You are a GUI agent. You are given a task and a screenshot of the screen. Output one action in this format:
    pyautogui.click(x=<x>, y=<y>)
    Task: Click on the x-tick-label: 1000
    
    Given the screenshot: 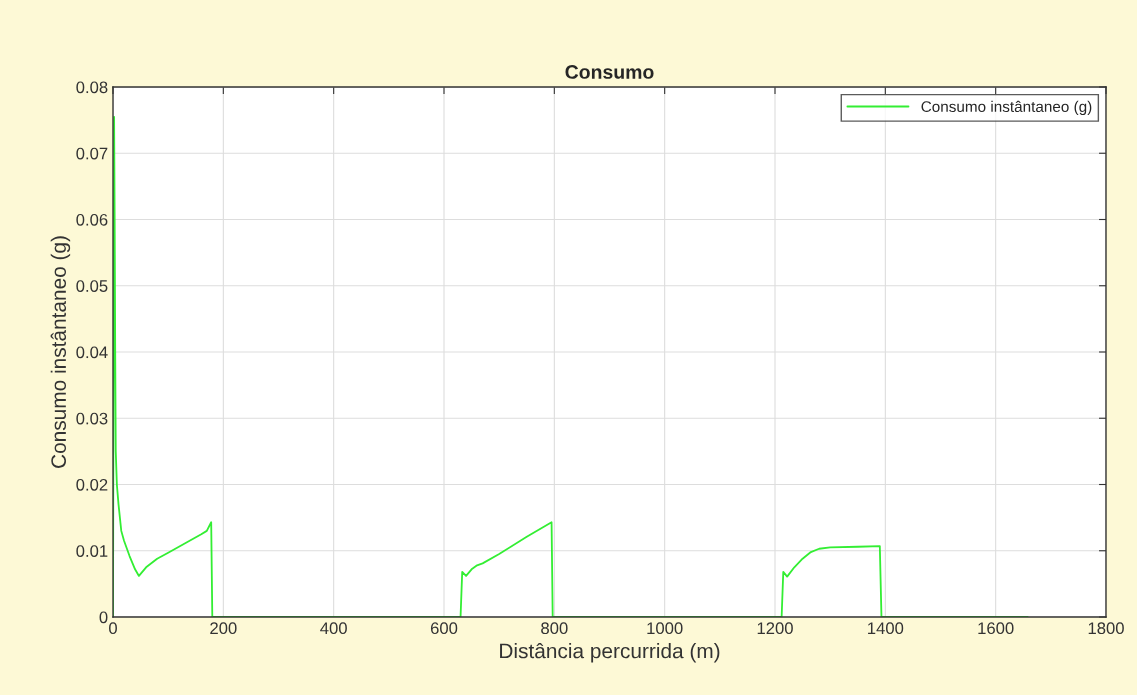 What is the action you would take?
    pyautogui.click(x=665, y=628)
    